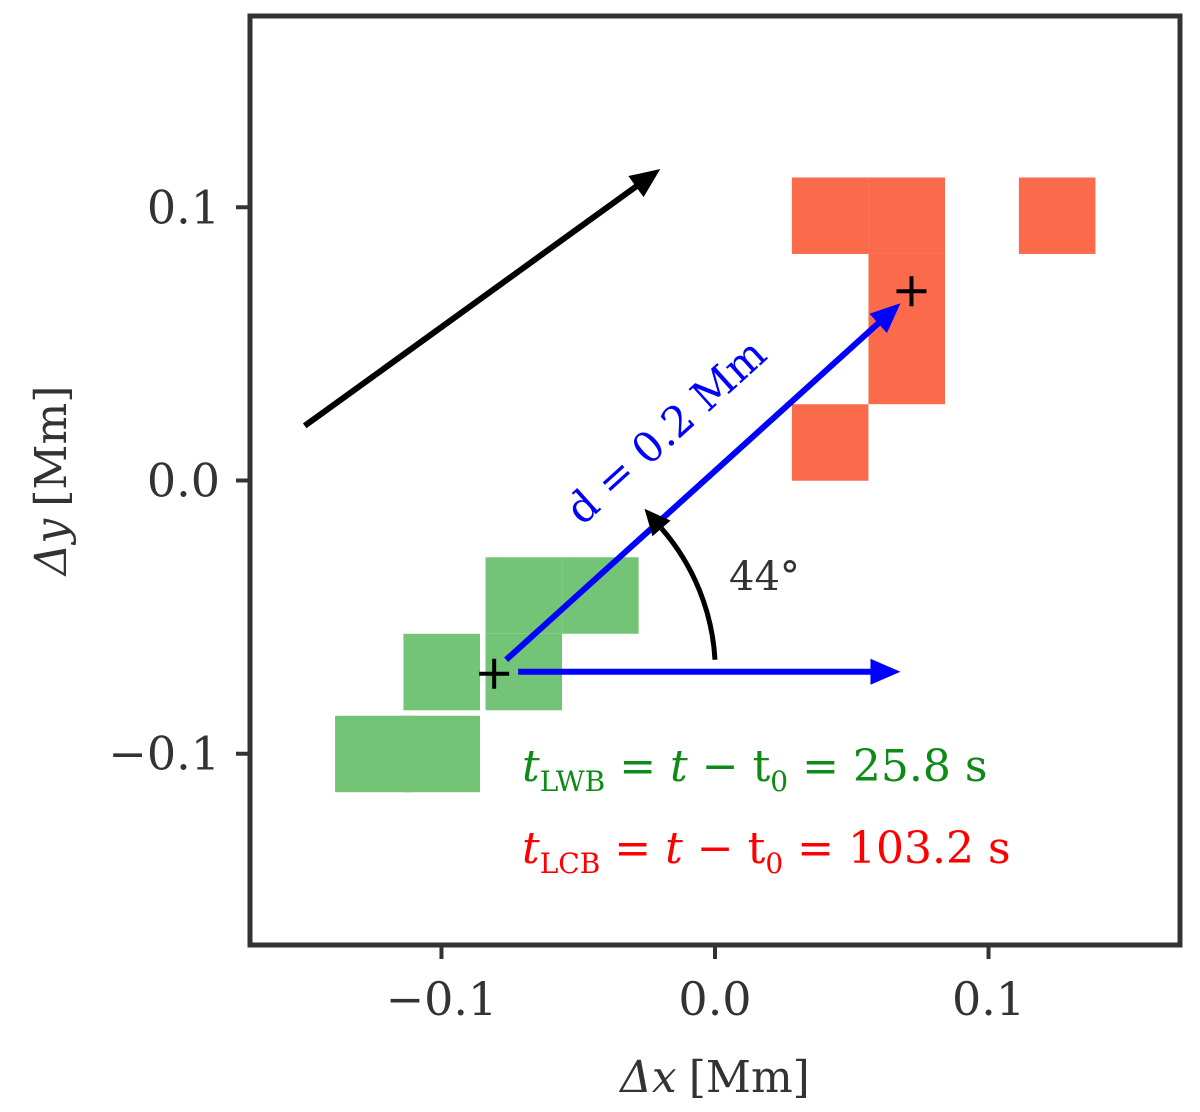 The height and width of the screenshot is (1112, 1200). What do you see at coordinates (644, 183) in the screenshot?
I see `reference-arrow-head` at bounding box center [644, 183].